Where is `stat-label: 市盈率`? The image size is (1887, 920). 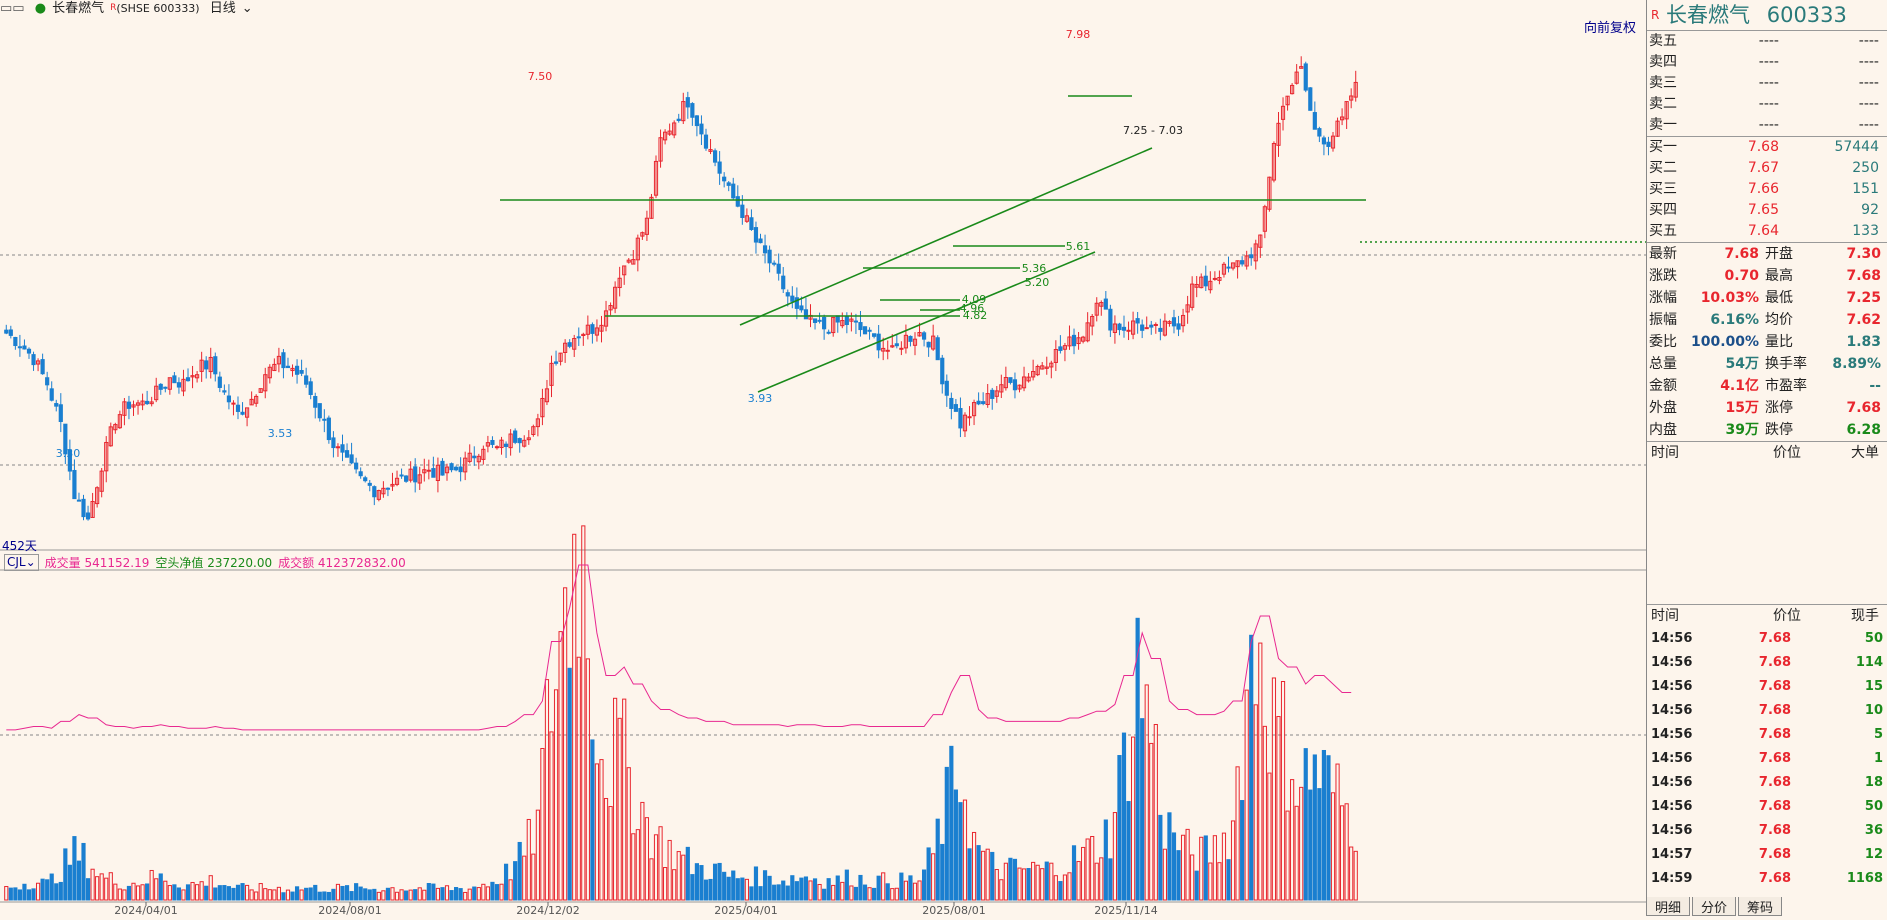 stat-label: 市盈率 is located at coordinates (1786, 386).